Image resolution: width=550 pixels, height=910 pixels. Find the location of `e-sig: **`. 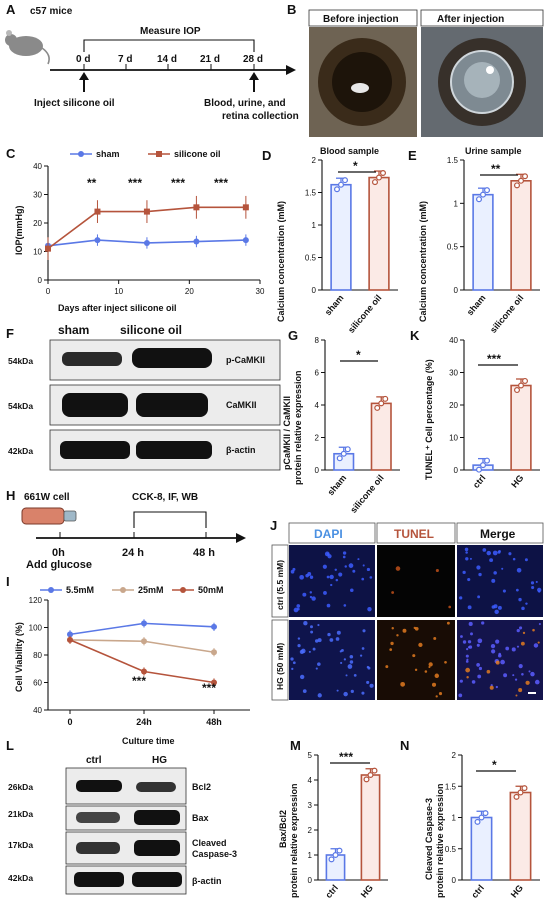

e-sig: ** is located at coordinates (496, 169).